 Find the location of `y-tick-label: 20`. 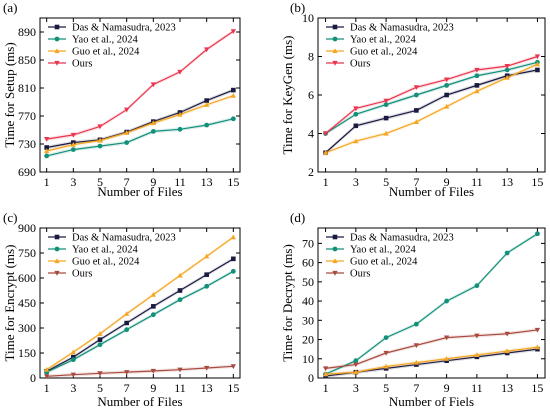

y-tick-label: 20 is located at coordinates (308, 340).